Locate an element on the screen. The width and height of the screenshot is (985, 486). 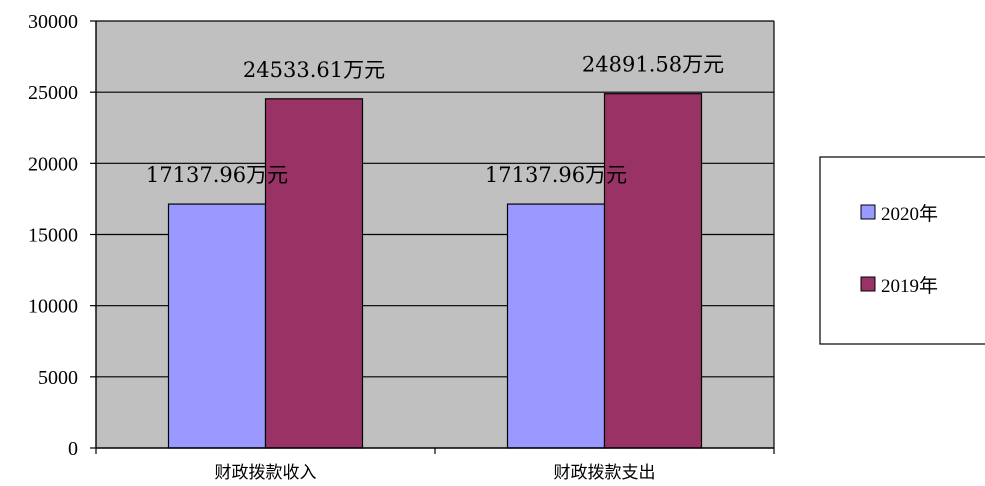
y-tick-label: 5000 is located at coordinates (58, 378).